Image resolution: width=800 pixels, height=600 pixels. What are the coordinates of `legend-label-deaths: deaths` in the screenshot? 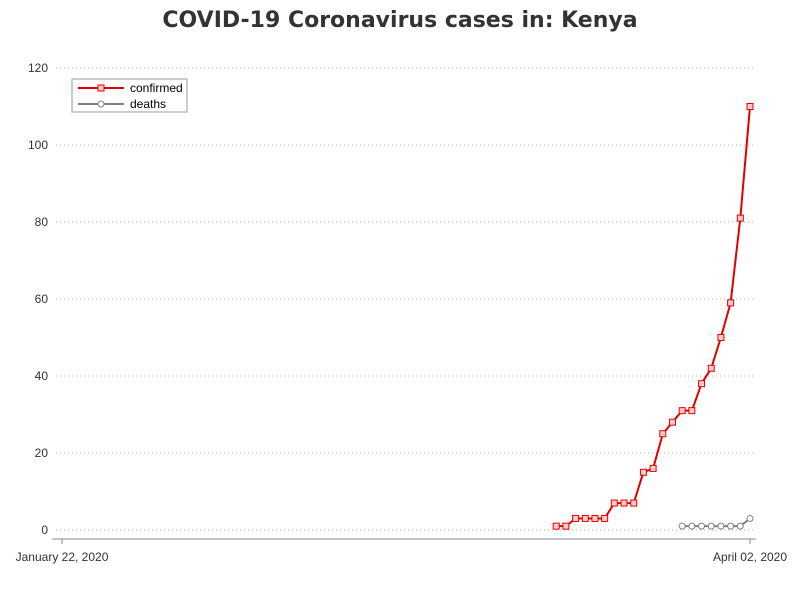 It's located at (148, 104).